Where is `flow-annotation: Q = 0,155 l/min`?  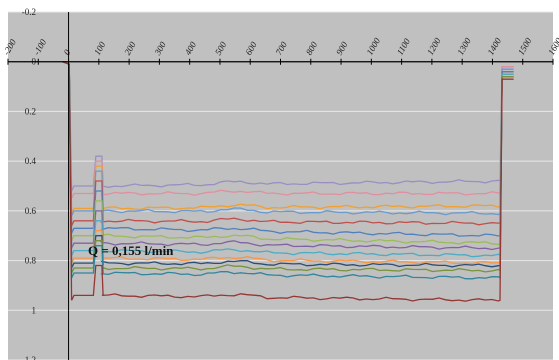 flow-annotation: Q = 0,155 l/min is located at coordinates (131, 250).